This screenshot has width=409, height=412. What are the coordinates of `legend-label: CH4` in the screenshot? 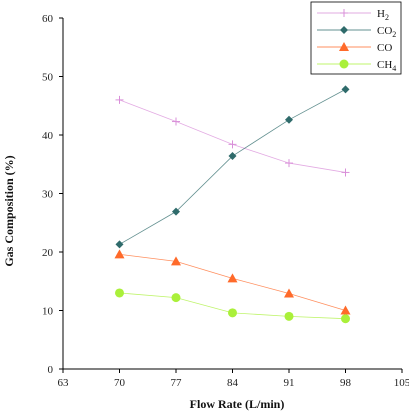 It's located at (386, 66).